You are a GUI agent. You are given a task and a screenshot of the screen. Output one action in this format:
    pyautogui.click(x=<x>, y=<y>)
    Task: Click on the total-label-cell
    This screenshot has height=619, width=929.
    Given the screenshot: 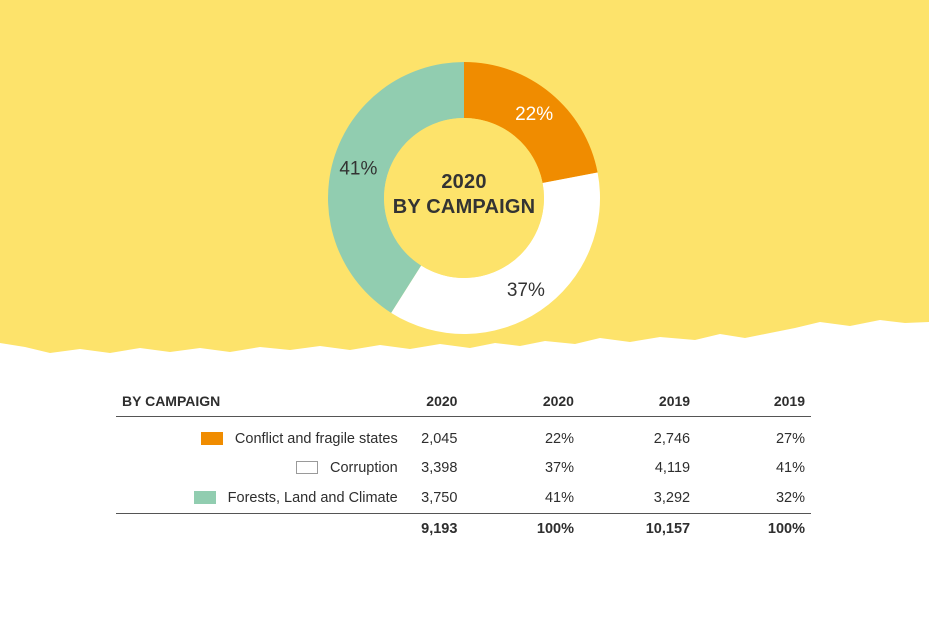 What is the action you would take?
    pyautogui.click(x=260, y=529)
    